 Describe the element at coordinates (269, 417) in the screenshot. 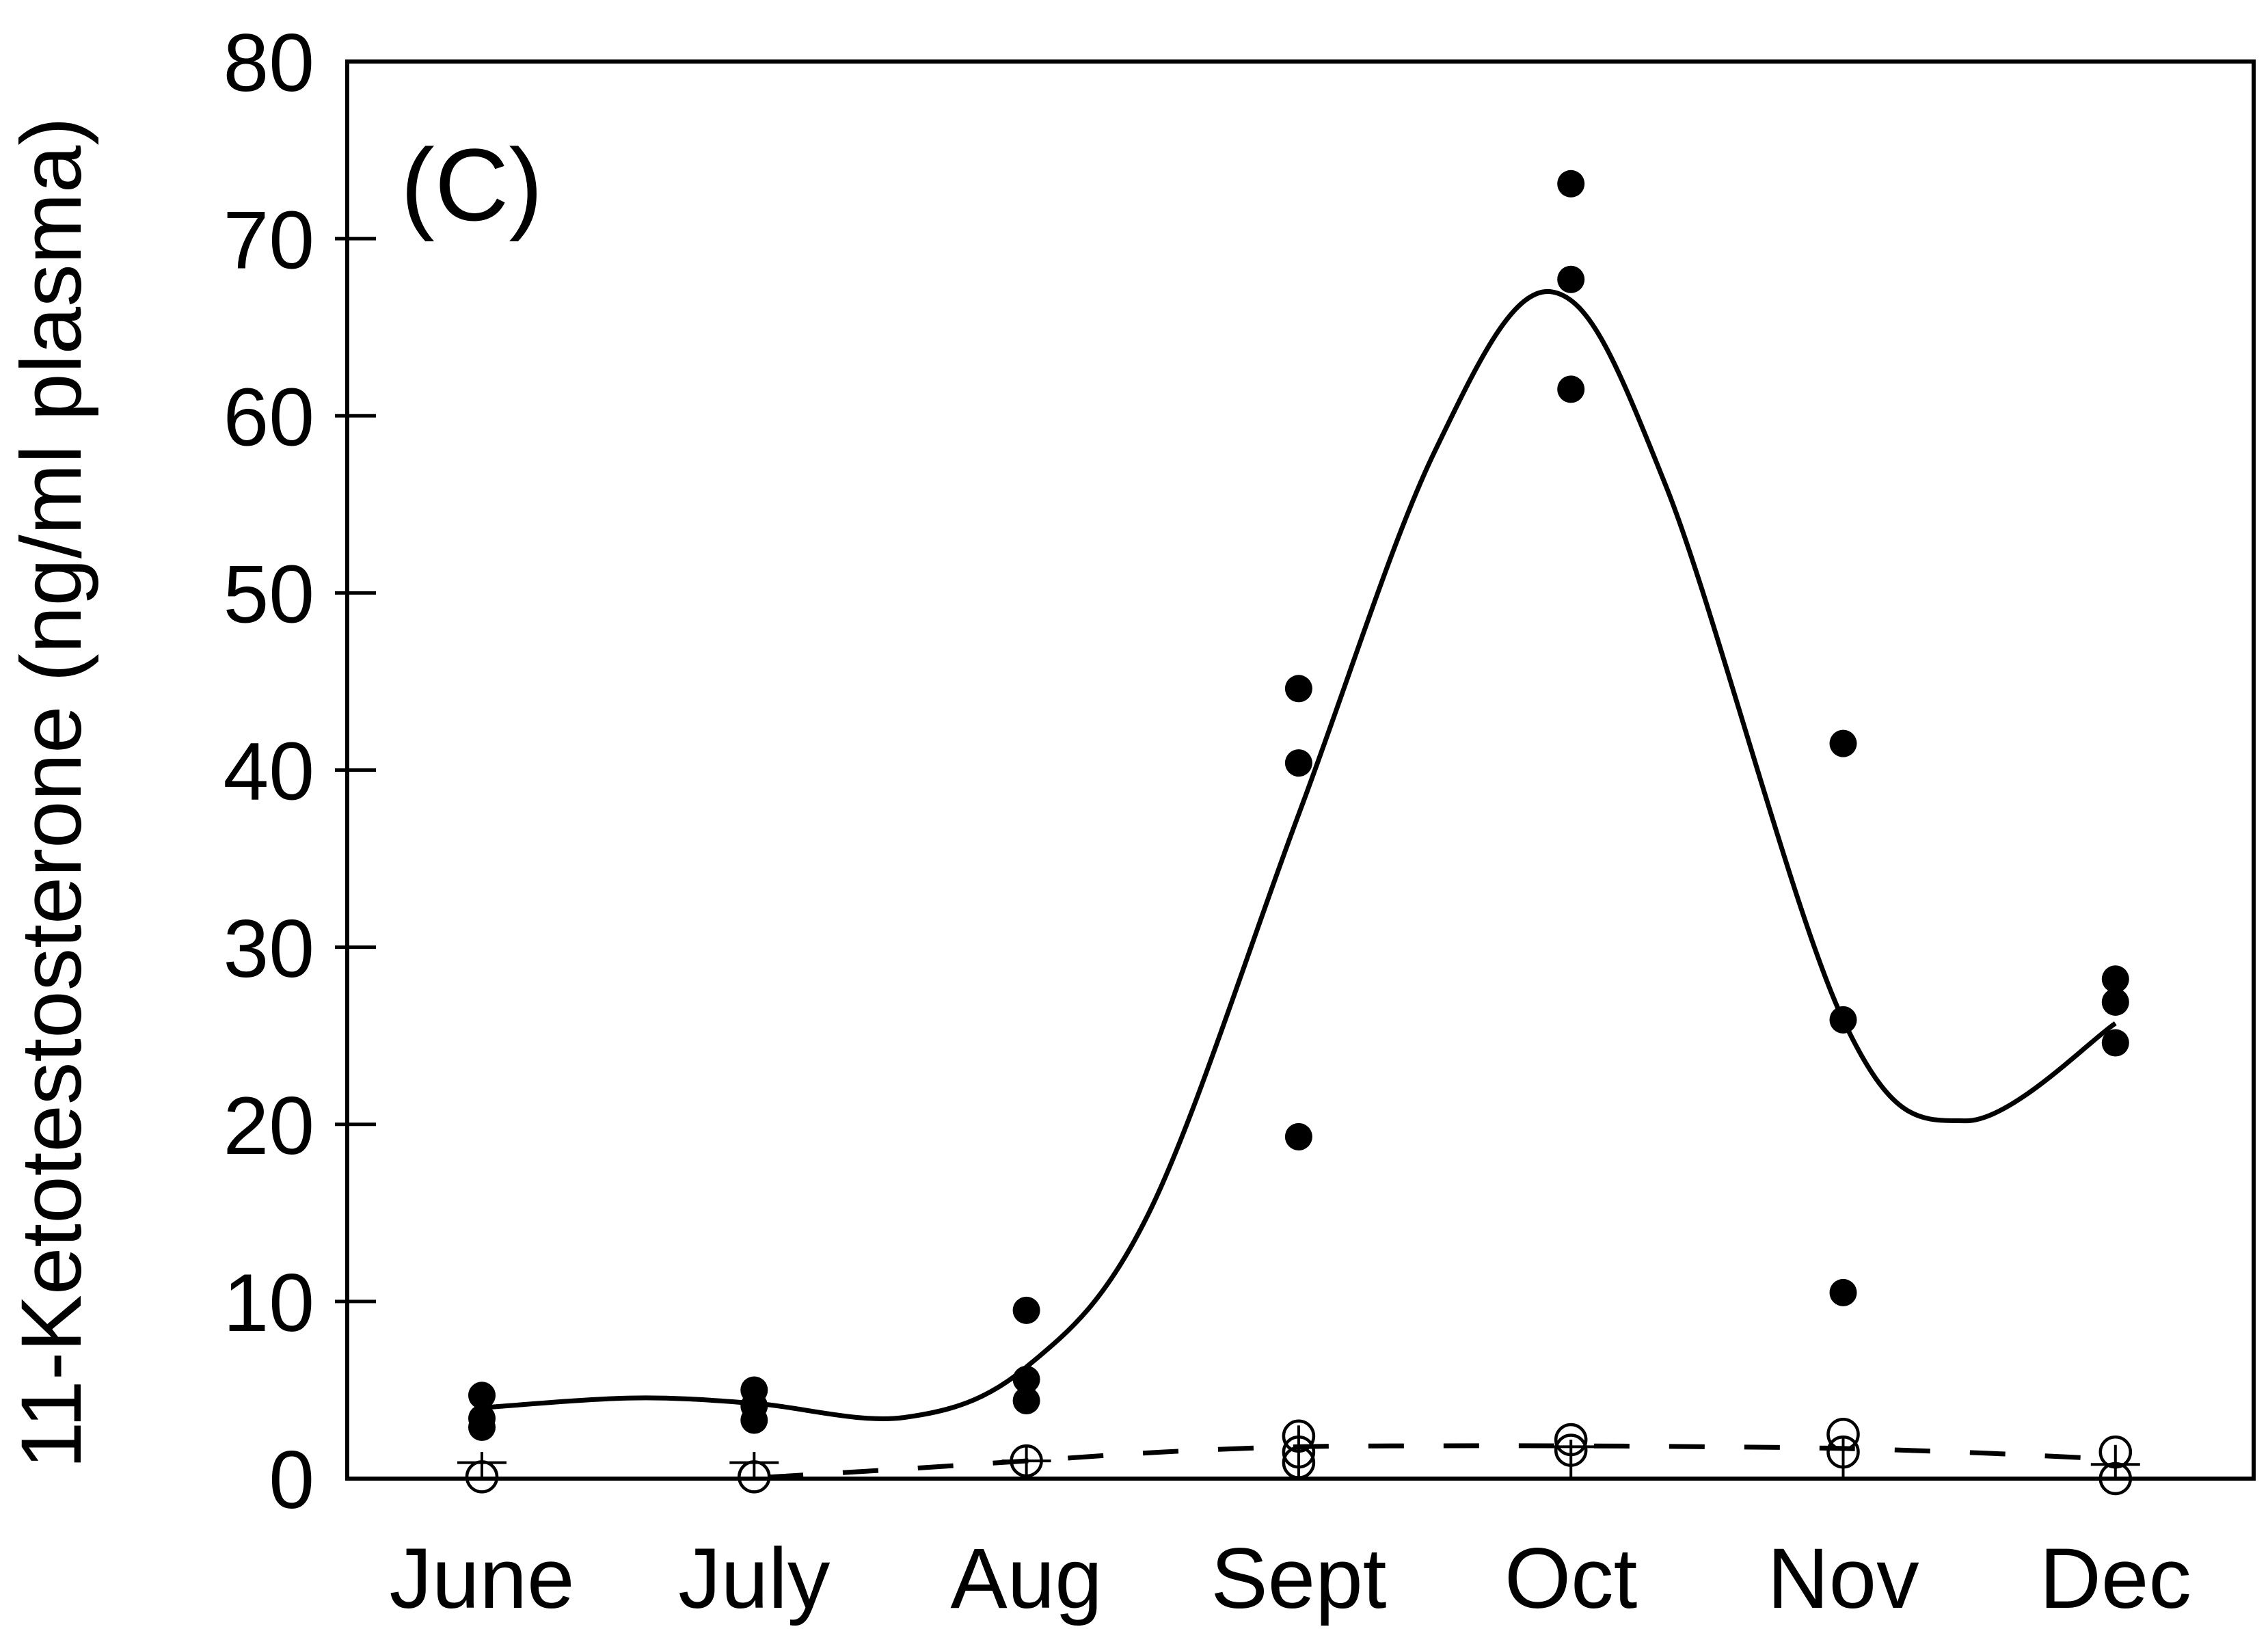

I see `y-tick-label: 60` at that location.